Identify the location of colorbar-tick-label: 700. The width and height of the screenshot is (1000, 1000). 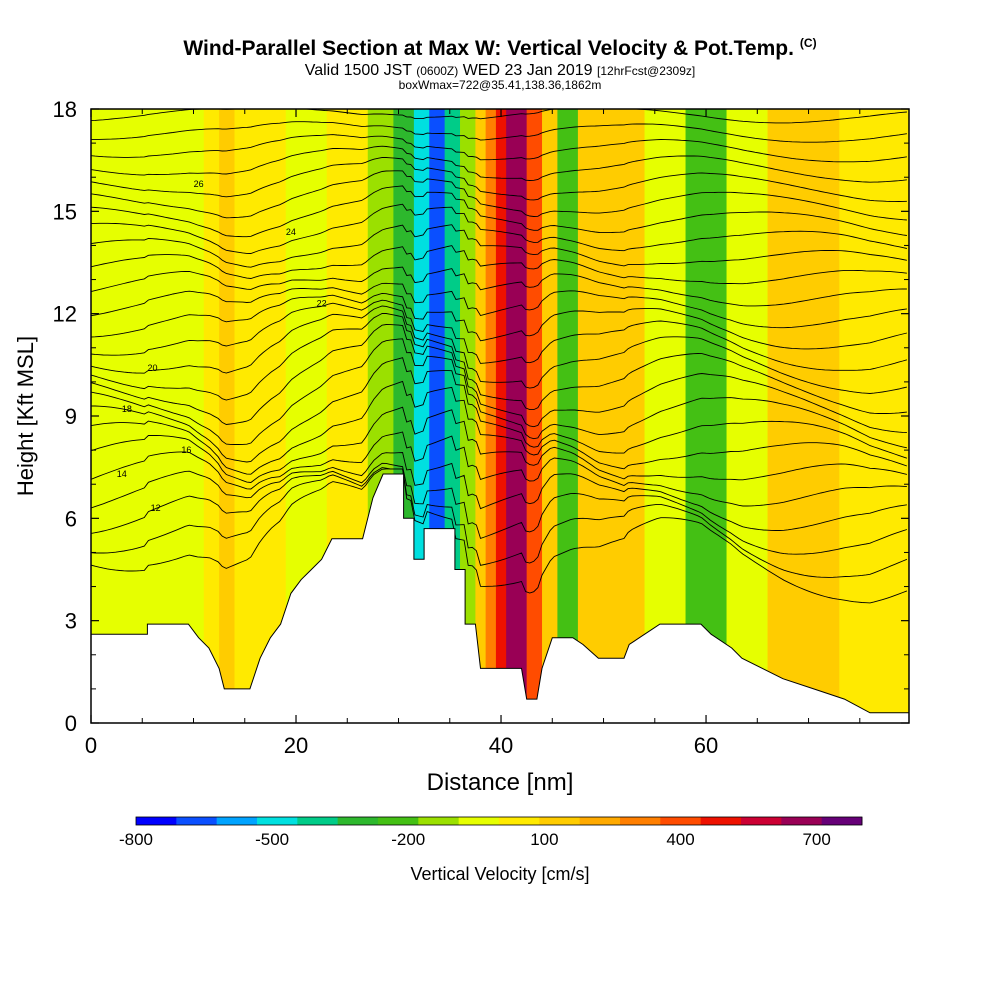
(816, 839).